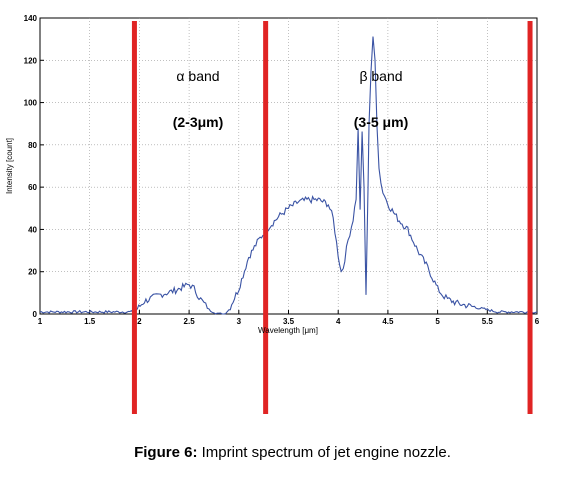  What do you see at coordinates (197, 76) in the screenshot?
I see `alpha-band-label: α band` at bounding box center [197, 76].